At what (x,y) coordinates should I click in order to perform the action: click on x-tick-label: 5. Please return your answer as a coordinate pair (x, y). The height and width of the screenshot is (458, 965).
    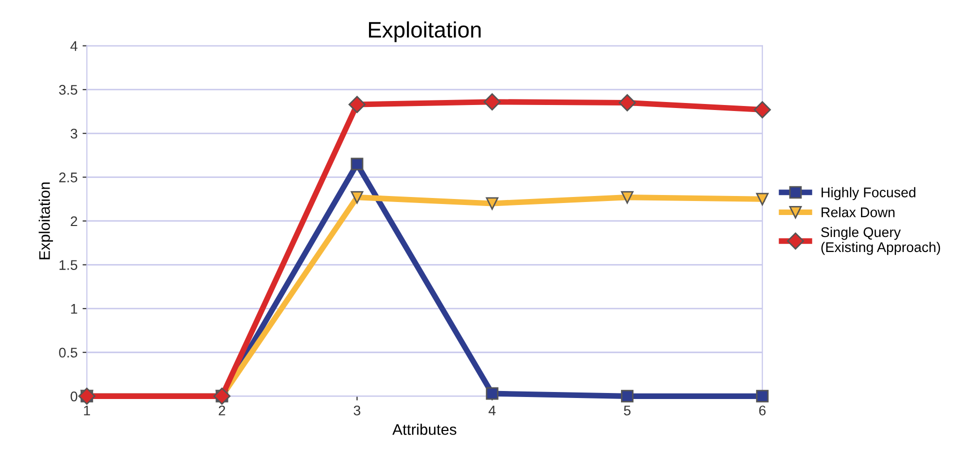
    Looking at the image, I should click on (627, 411).